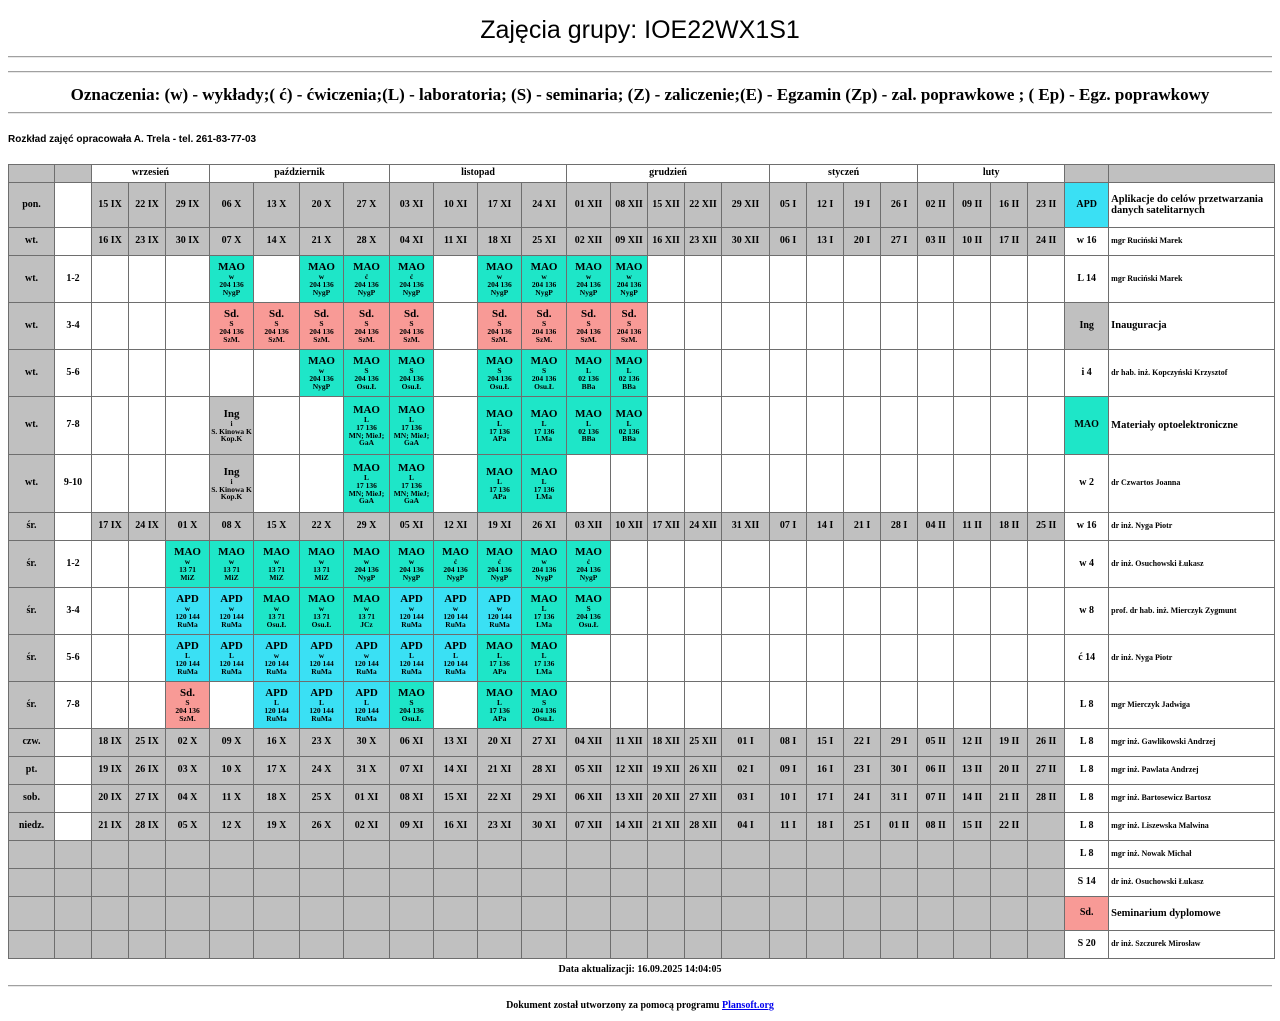  Describe the element at coordinates (366, 617) in the screenshot. I see `class-detail: 13 71` at that location.